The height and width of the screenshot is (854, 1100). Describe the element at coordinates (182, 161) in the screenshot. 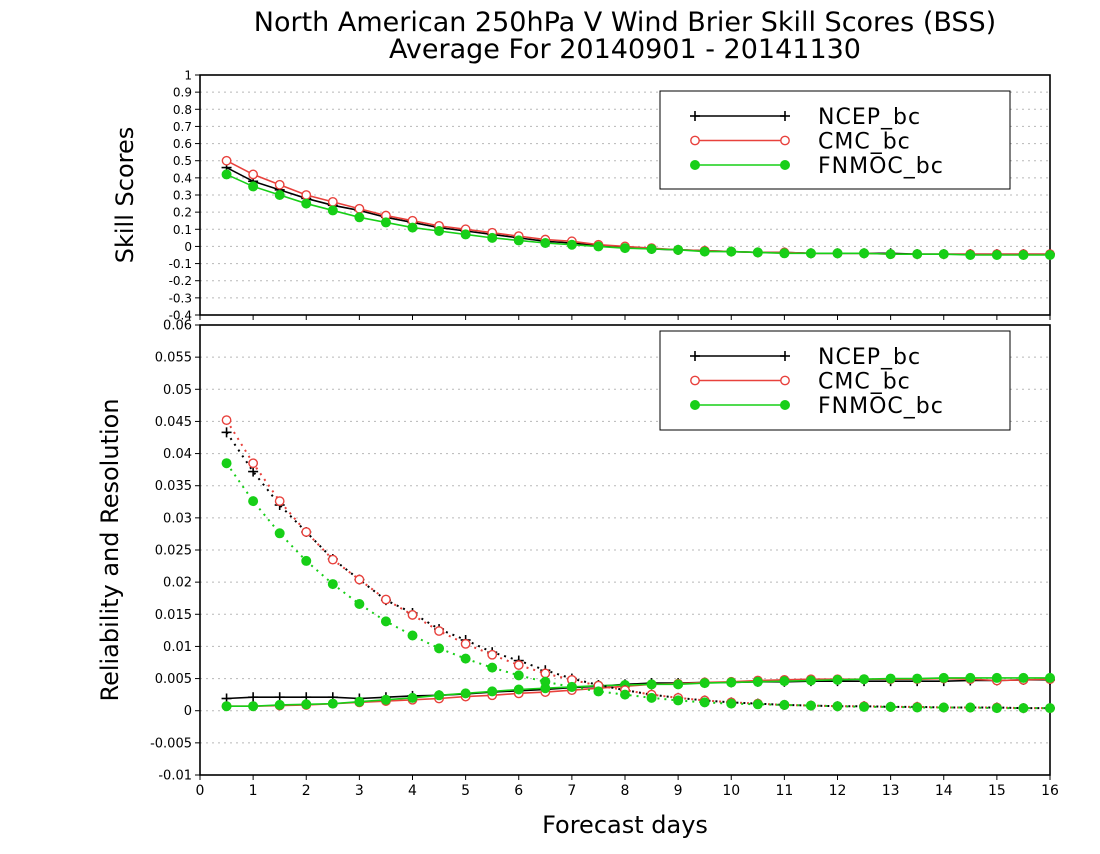

I see `y-tick-label: 0.5` at that location.